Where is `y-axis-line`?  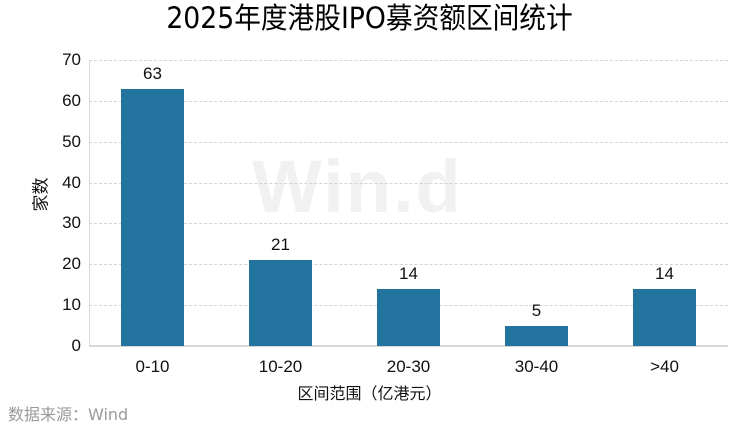
y-axis-line is located at coordinates (89, 203).